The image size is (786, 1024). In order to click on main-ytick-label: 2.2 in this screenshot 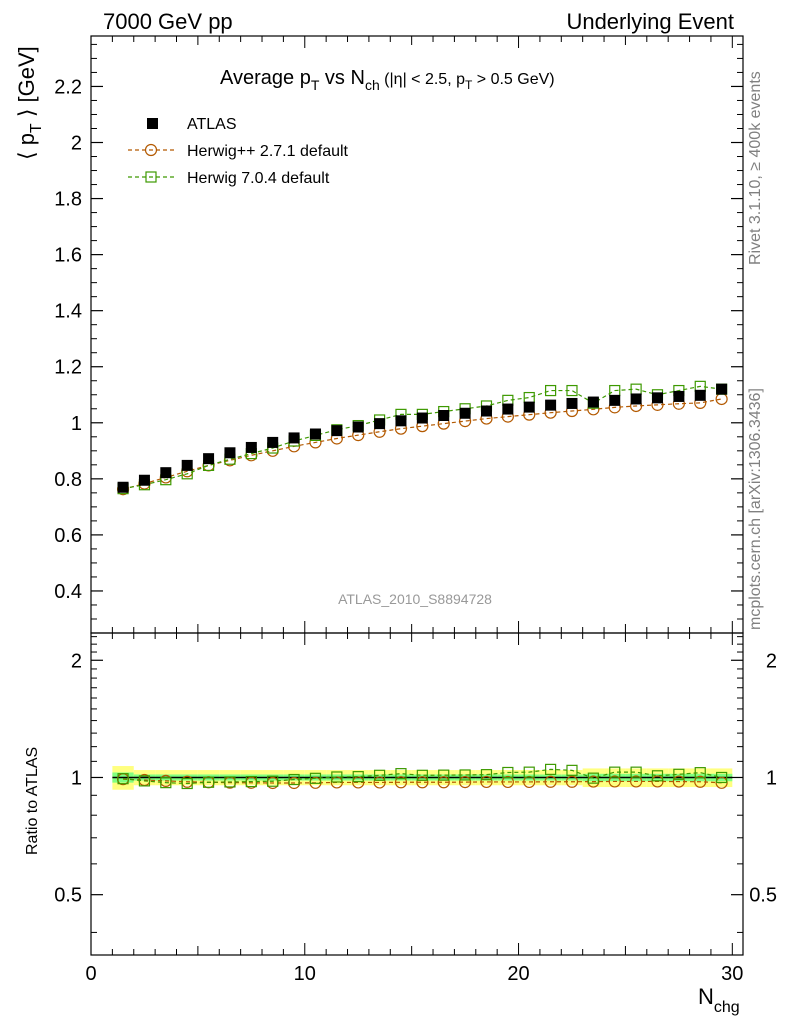, I will do `click(68, 87)`.